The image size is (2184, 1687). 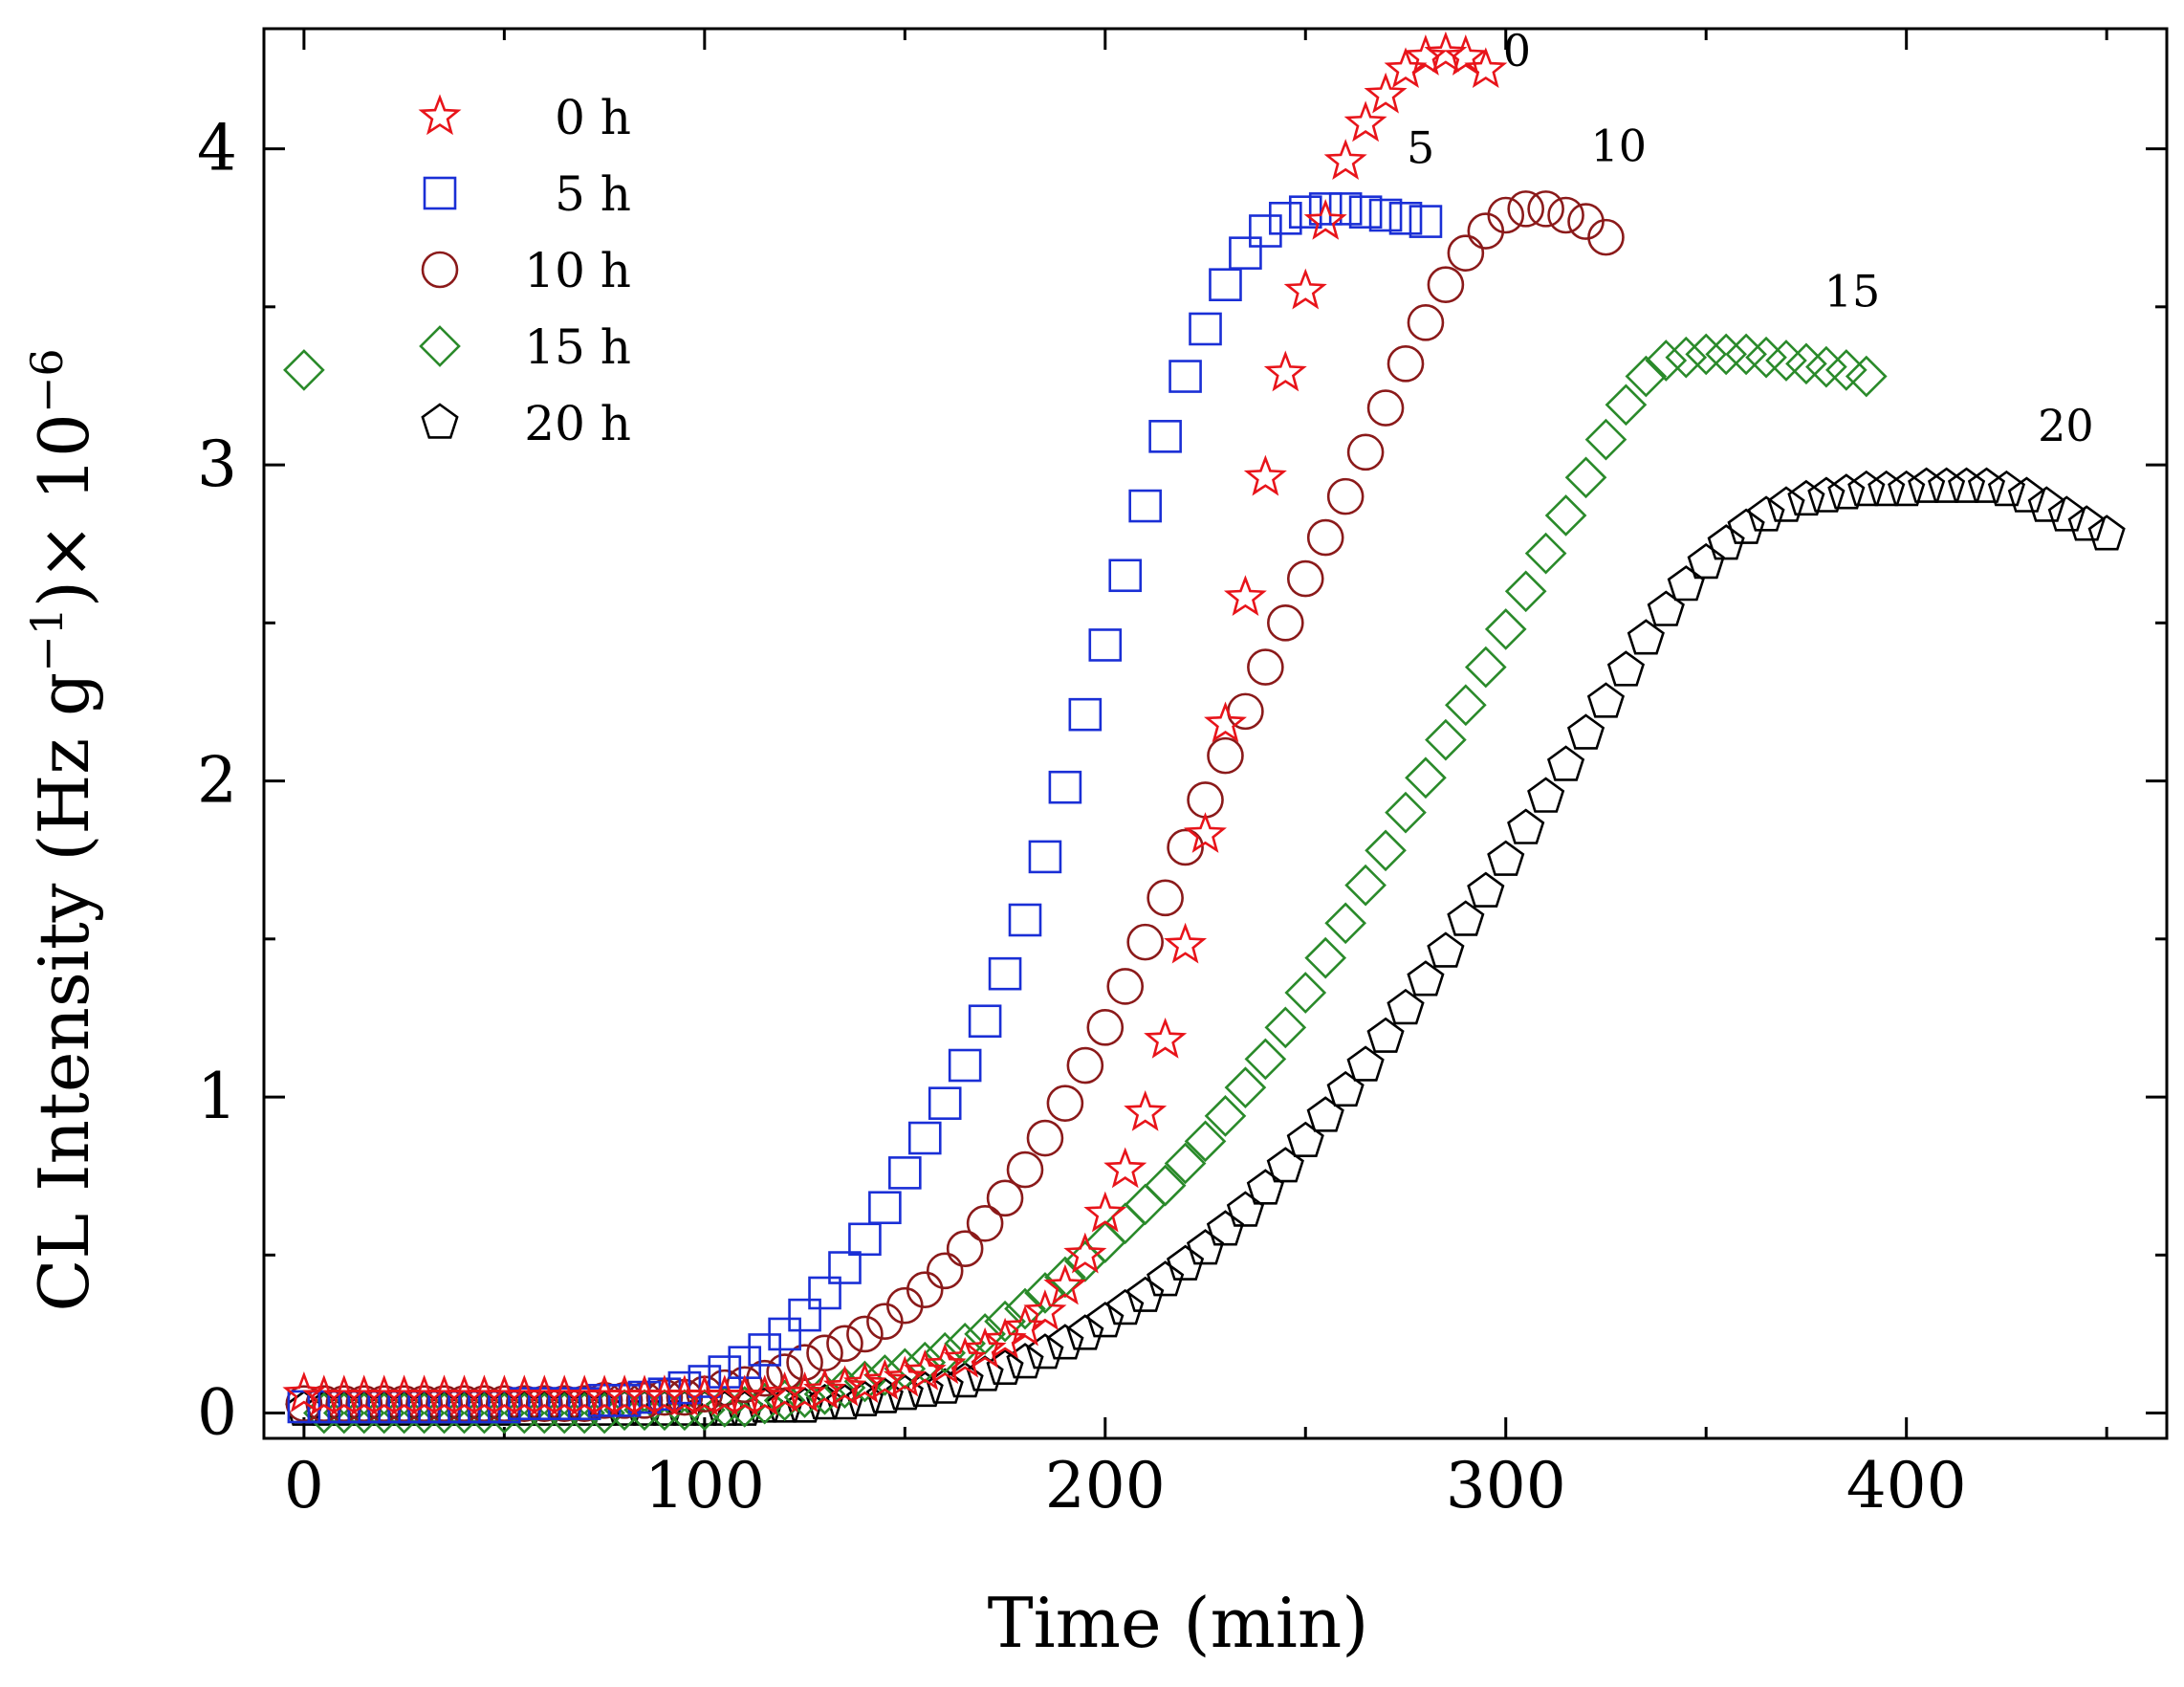 I want to click on x-tick-label: 300, so click(x=1506, y=1486).